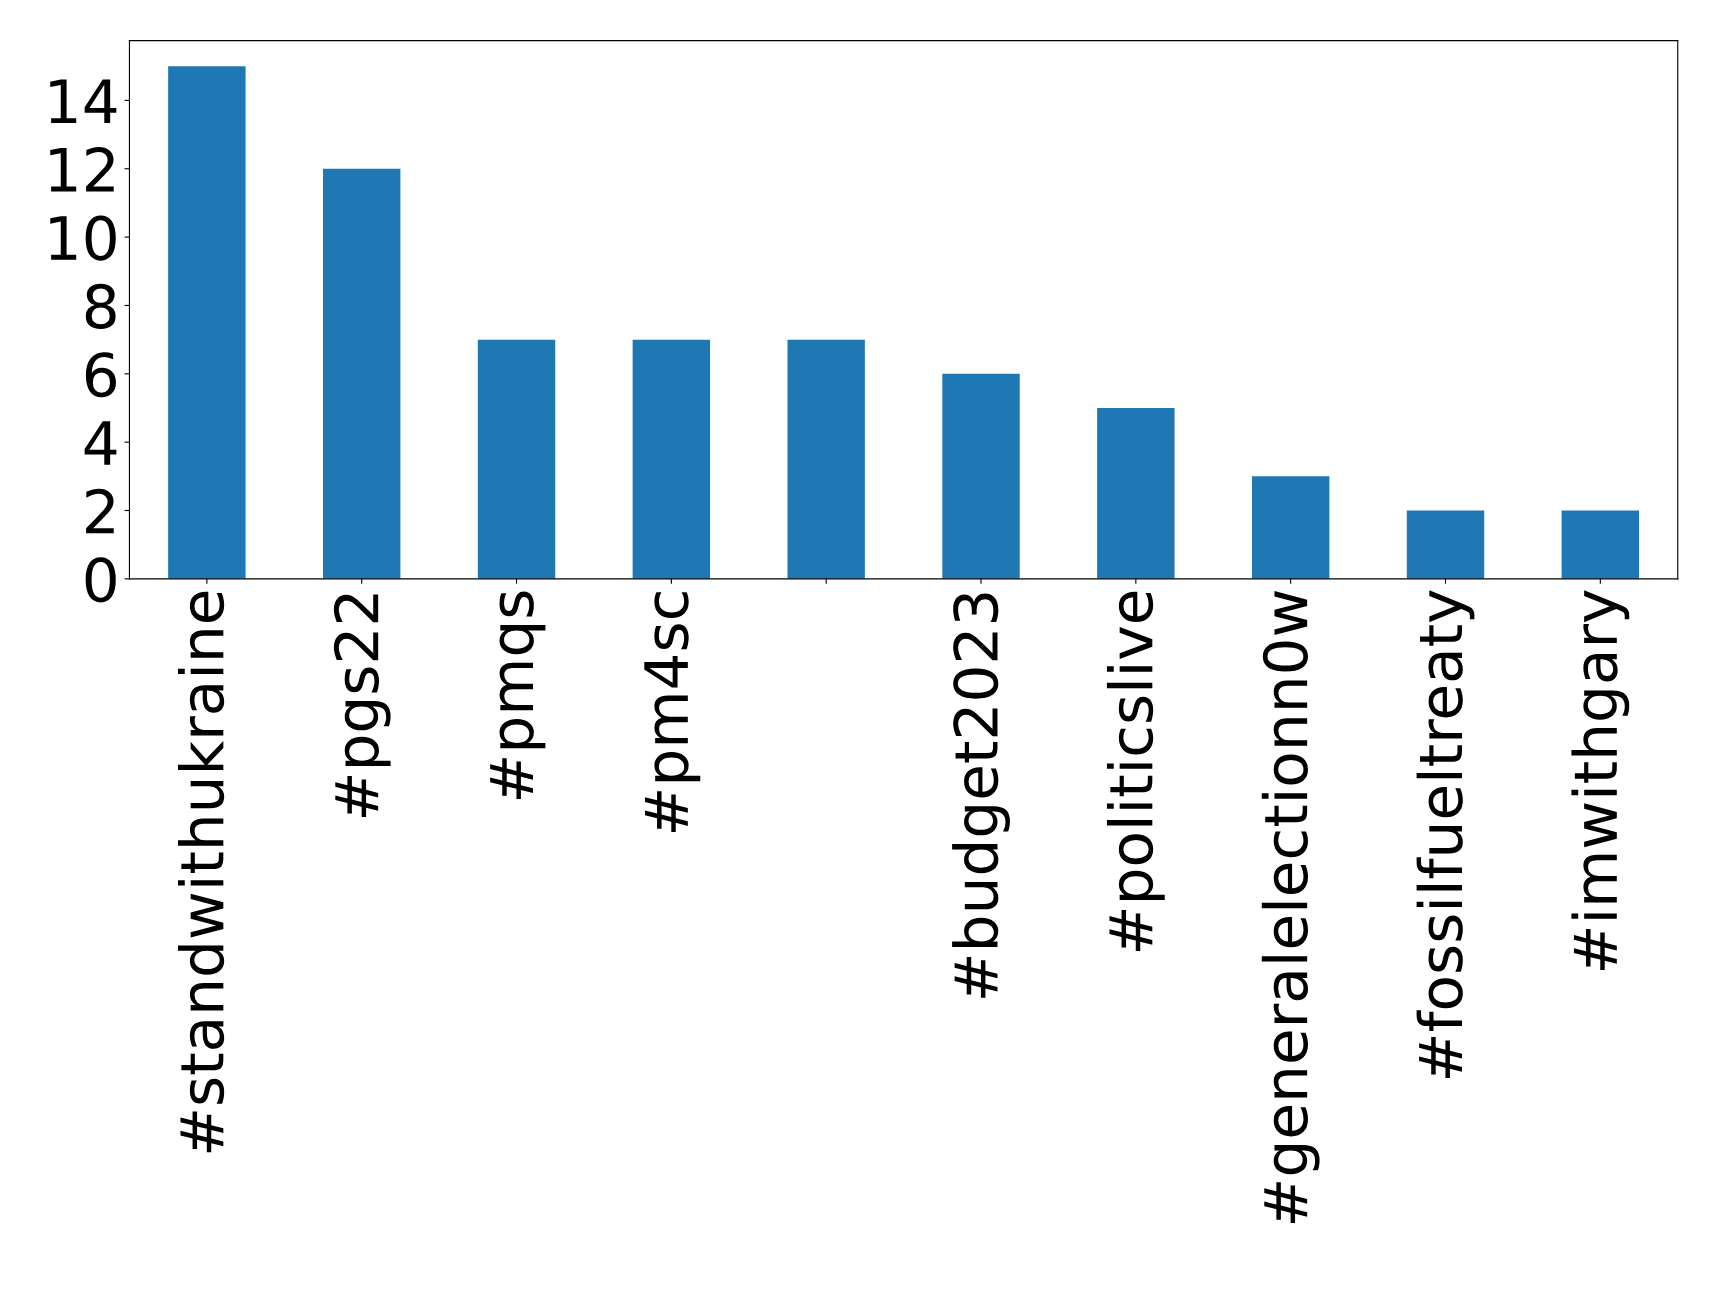 The image size is (1719, 1297). What do you see at coordinates (100, 375) in the screenshot?
I see `y-tick-label: 6` at bounding box center [100, 375].